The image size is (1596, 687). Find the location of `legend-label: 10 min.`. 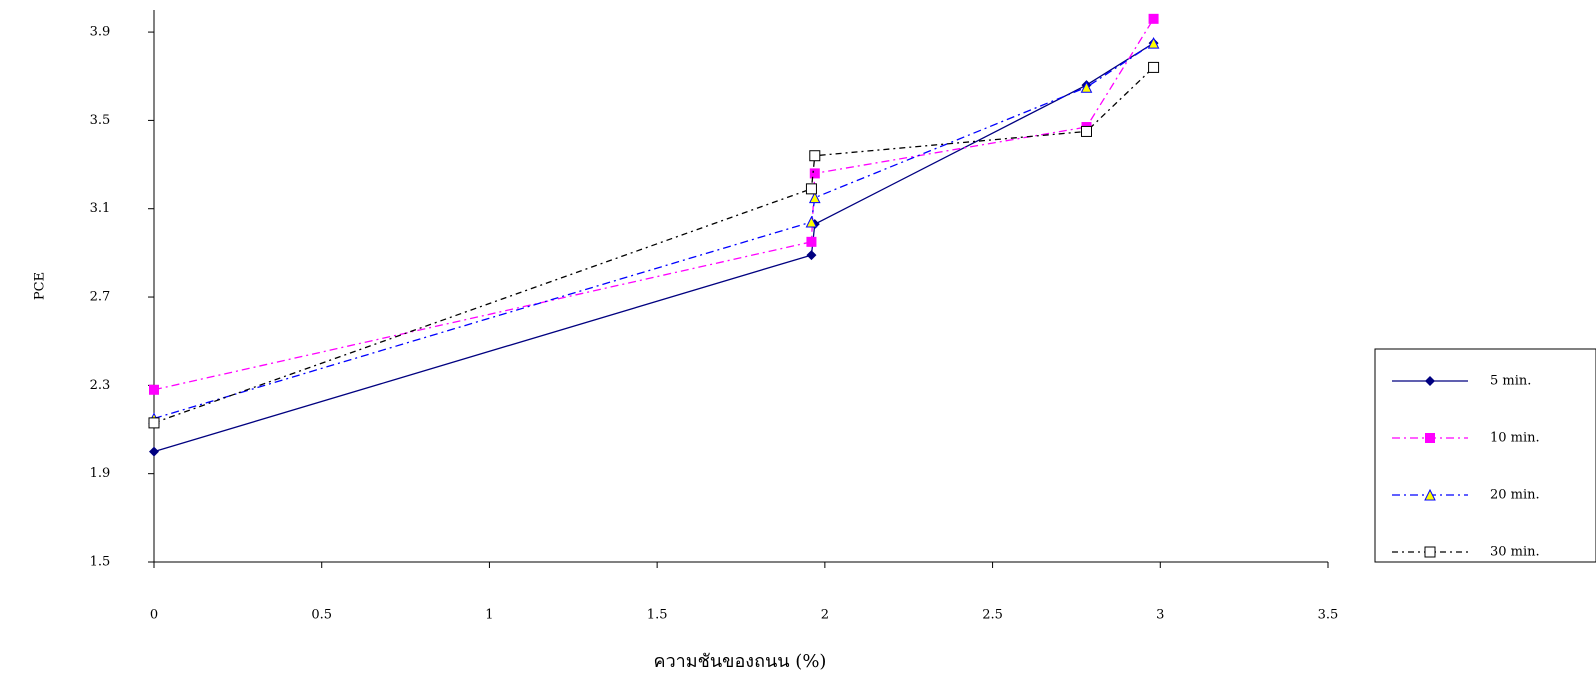

legend-label: 10 min. is located at coordinates (1515, 438).